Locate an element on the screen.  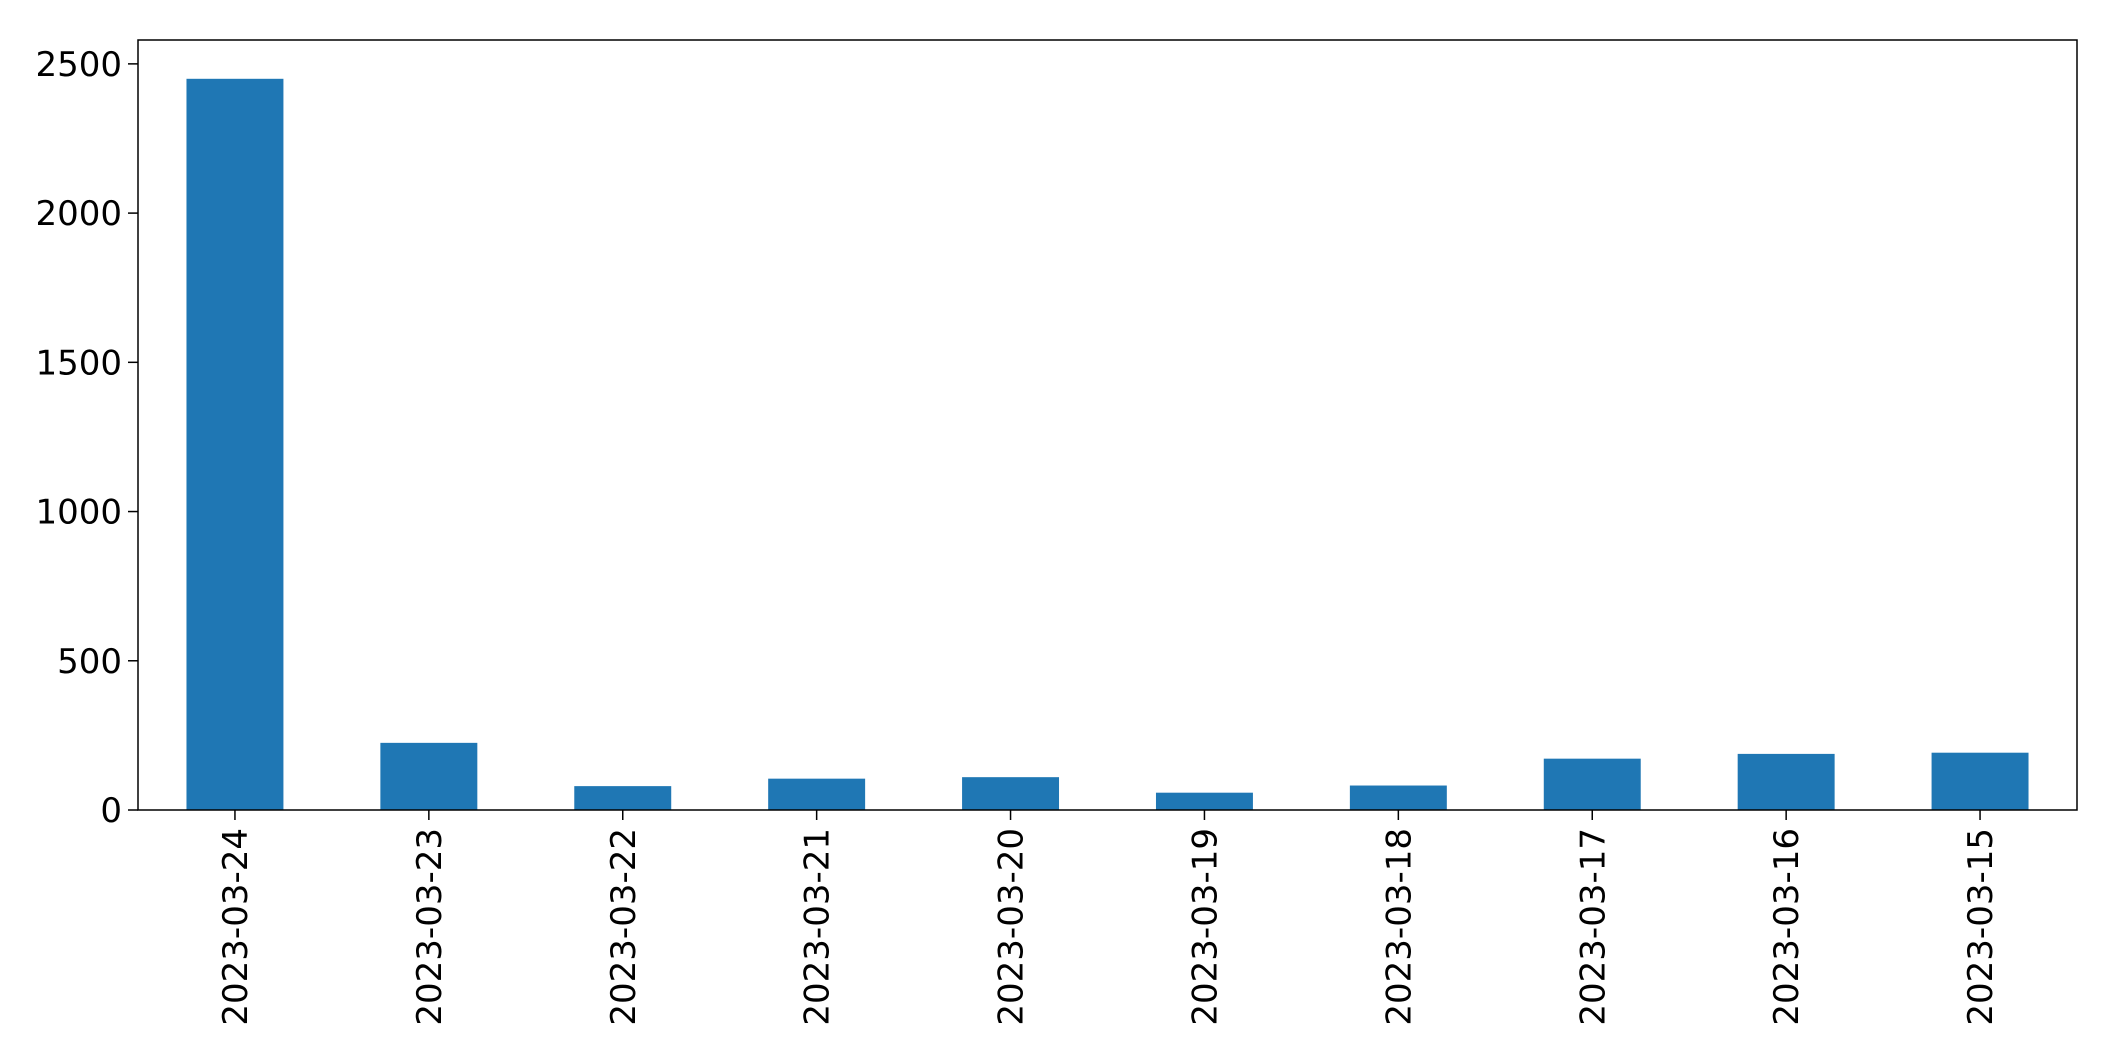
y-tick-label-0: 0 is located at coordinates (111, 811).